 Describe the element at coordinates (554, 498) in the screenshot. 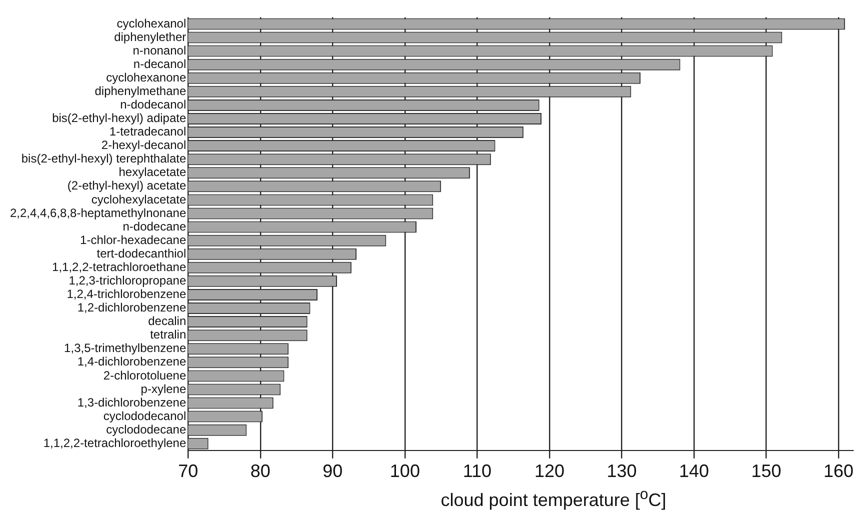

I see `x-axis-title: cloud point temperature [$^{o}$C]` at that location.